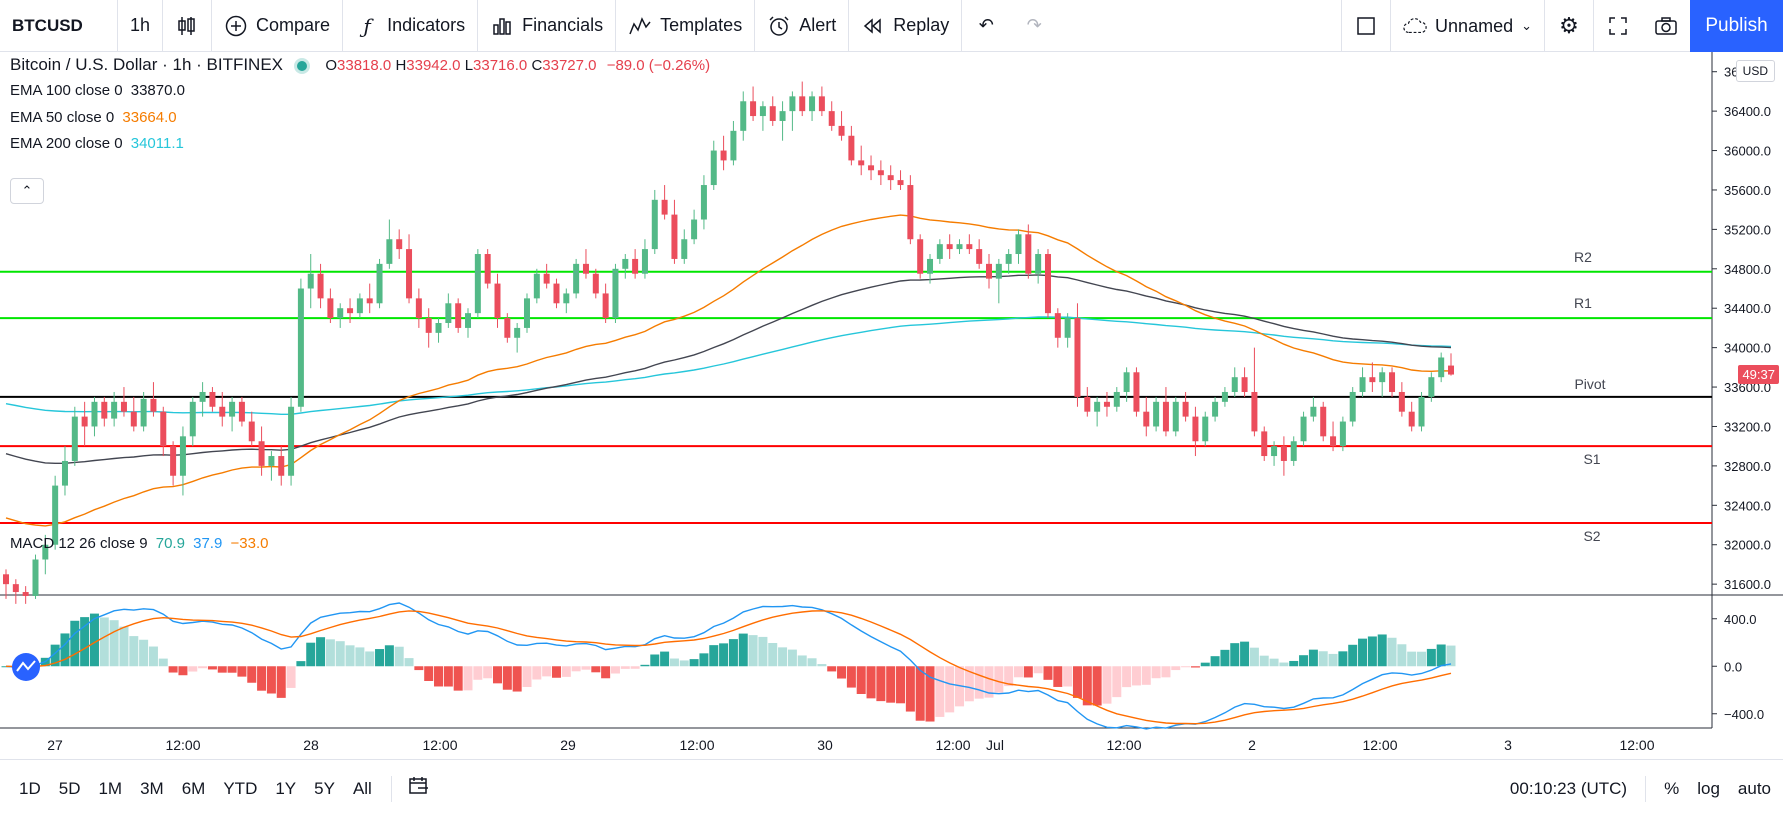 The height and width of the screenshot is (817, 1783). What do you see at coordinates (97, 143) in the screenshot?
I see `ema200-legend: EMA 200 close 0 34011.1` at bounding box center [97, 143].